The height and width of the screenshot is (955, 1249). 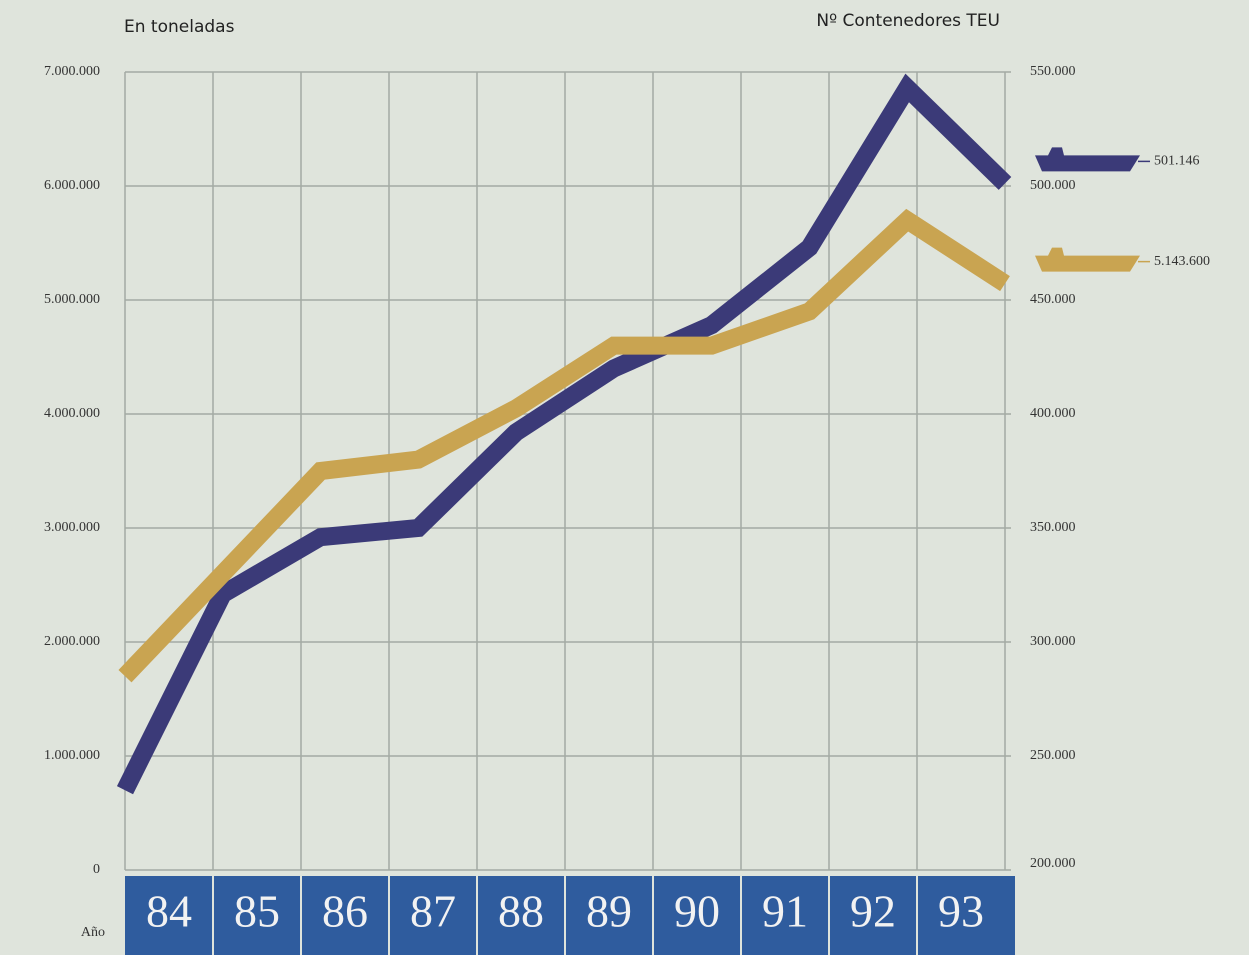 I want to click on y2-tick-label: 200.000, so click(x=1053, y=863).